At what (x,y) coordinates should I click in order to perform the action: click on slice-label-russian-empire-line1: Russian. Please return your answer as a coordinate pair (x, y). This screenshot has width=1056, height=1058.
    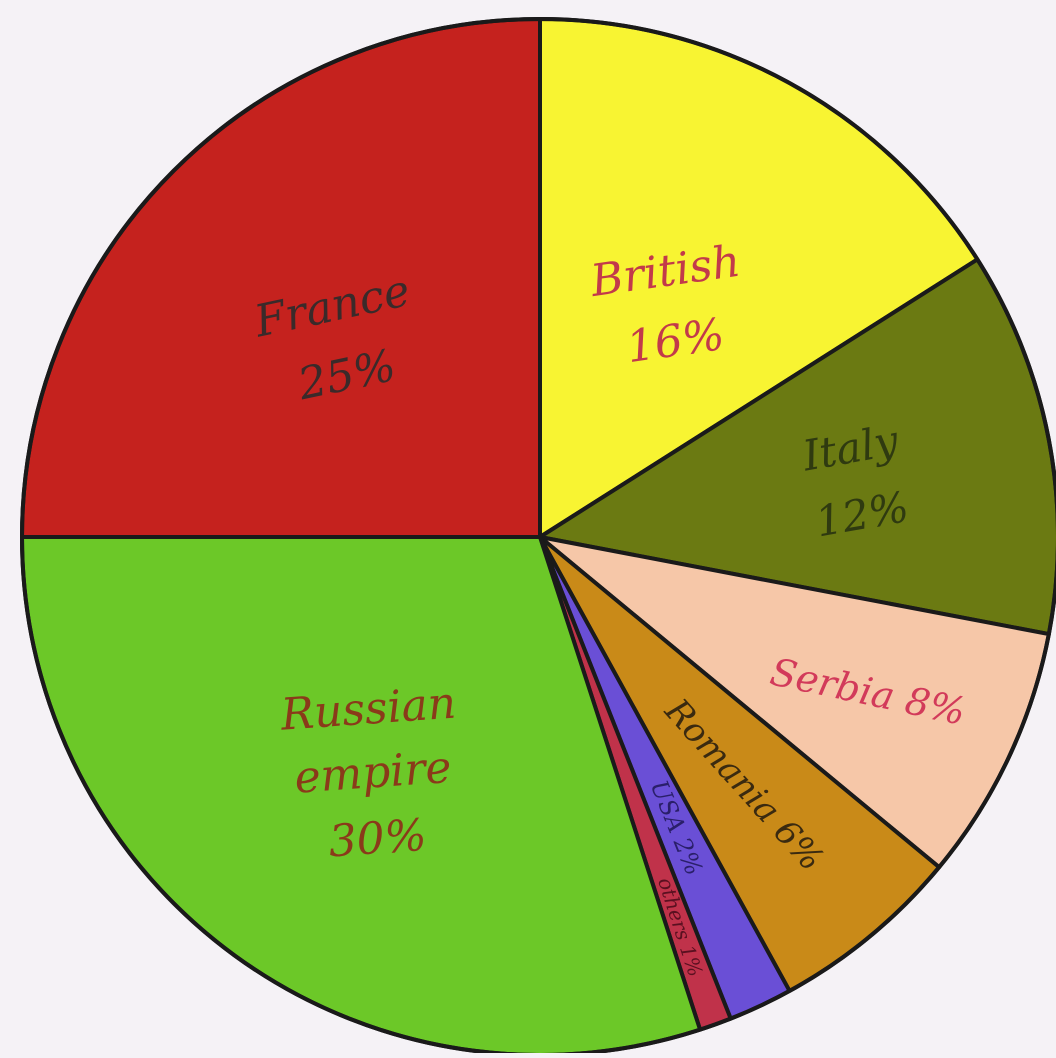
    Looking at the image, I should click on (367, 709).